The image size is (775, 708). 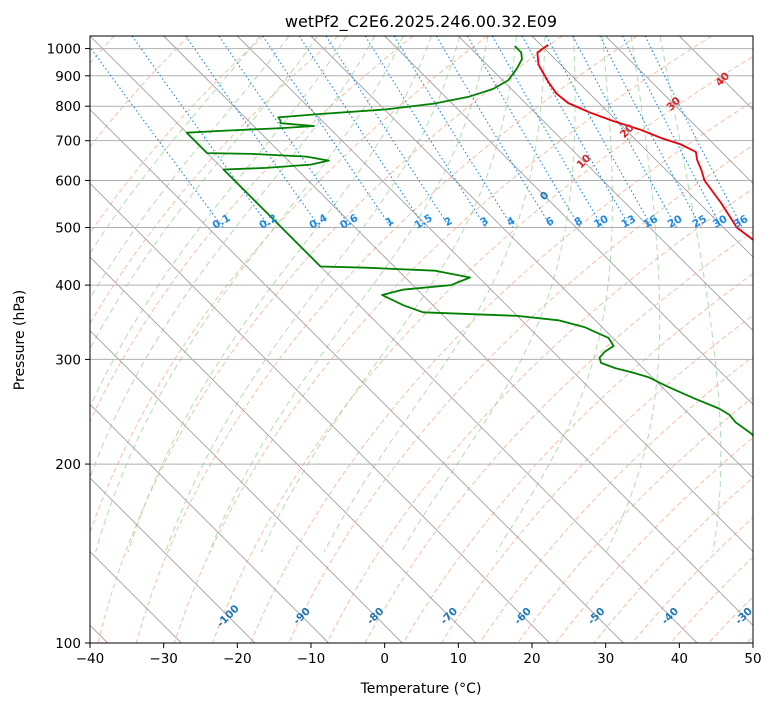 I want to click on x-tick-label: 10, so click(x=458, y=659).